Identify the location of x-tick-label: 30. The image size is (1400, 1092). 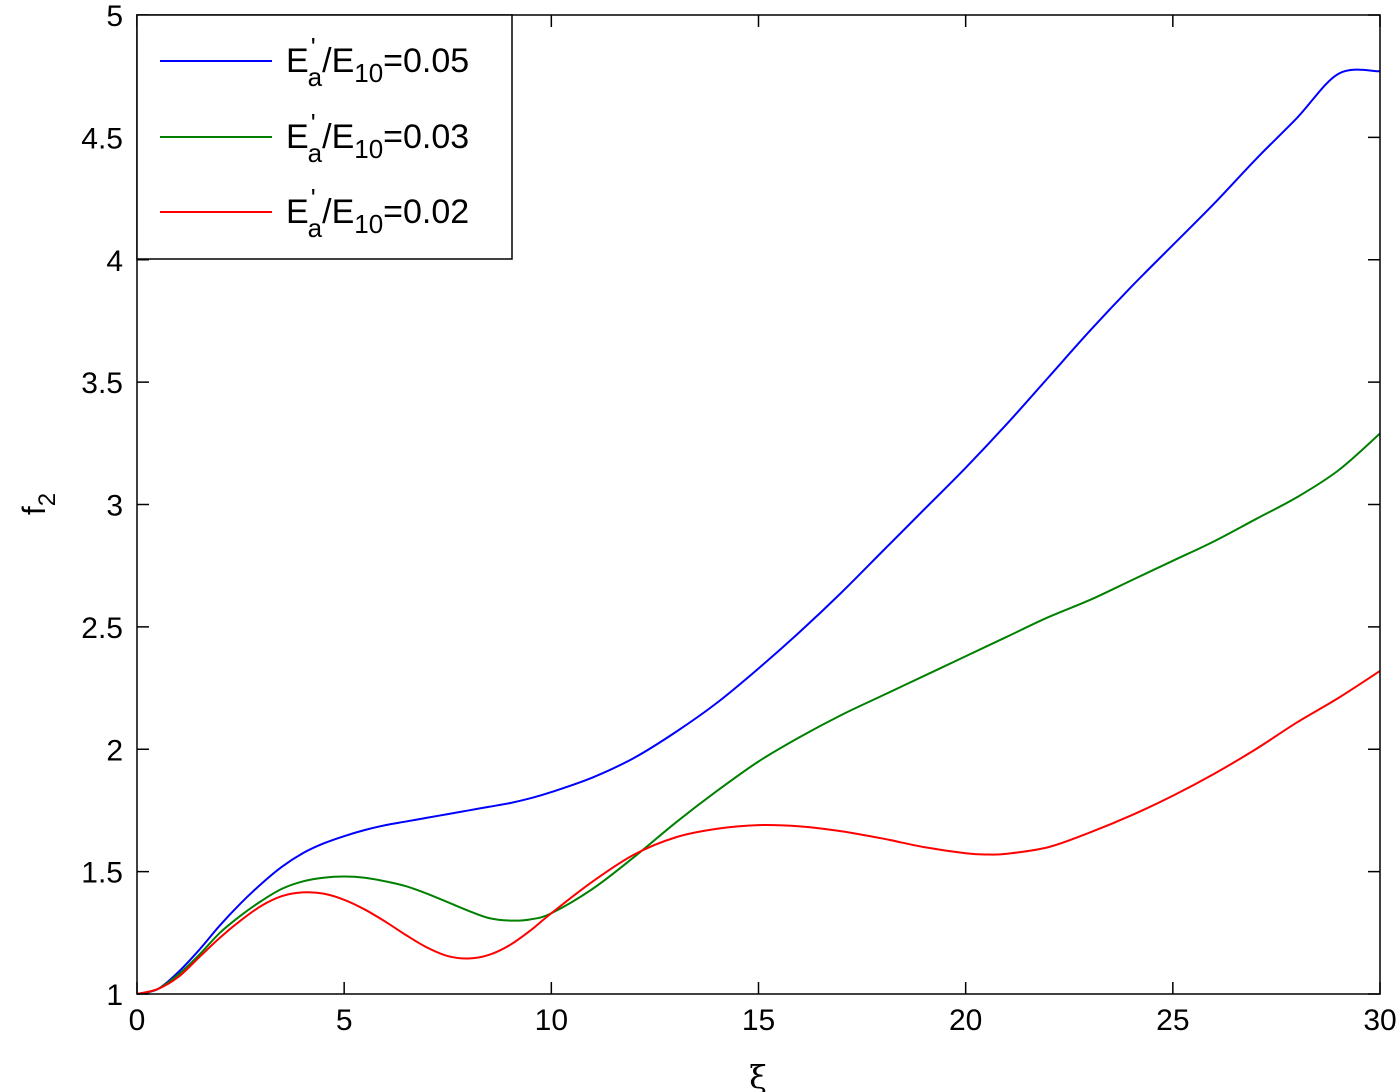
(1379, 1020).